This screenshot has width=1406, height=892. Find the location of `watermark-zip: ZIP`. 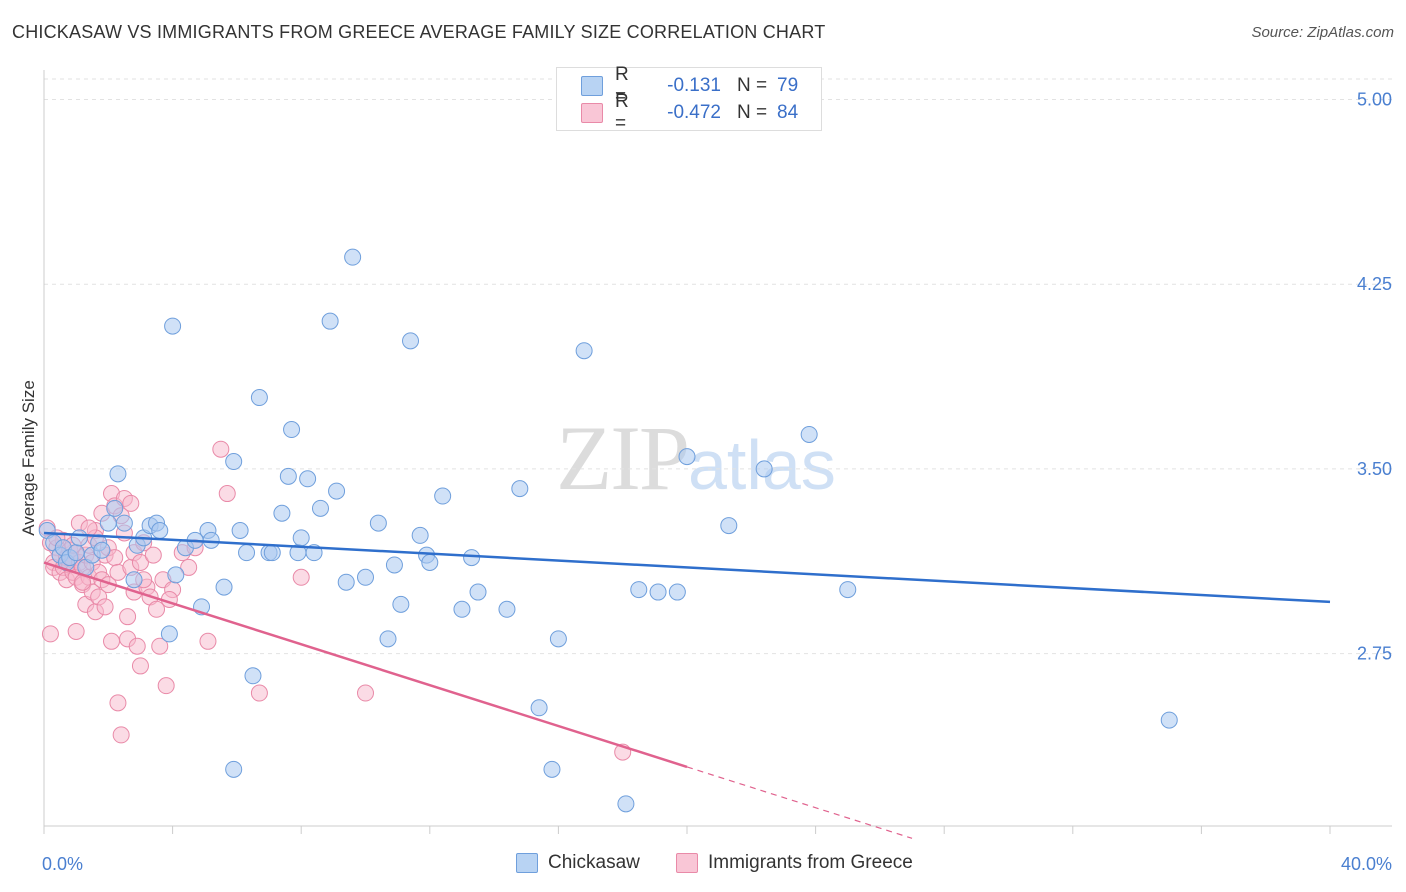

watermark-zip: ZIP is located at coordinates (623, 458).